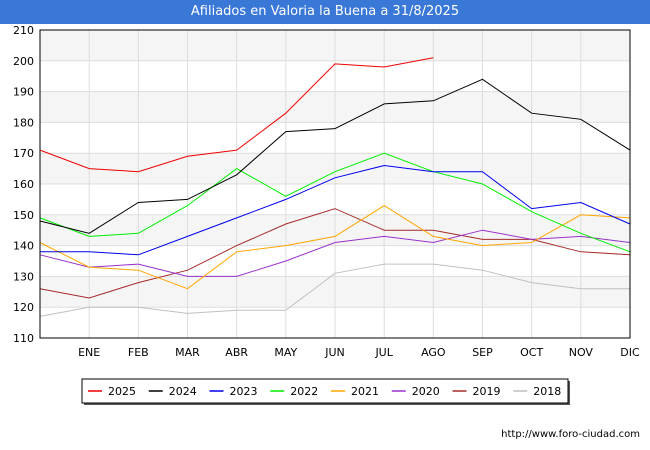 The image size is (650, 450). What do you see at coordinates (433, 352) in the screenshot?
I see `x-tick-label: AGO` at bounding box center [433, 352].